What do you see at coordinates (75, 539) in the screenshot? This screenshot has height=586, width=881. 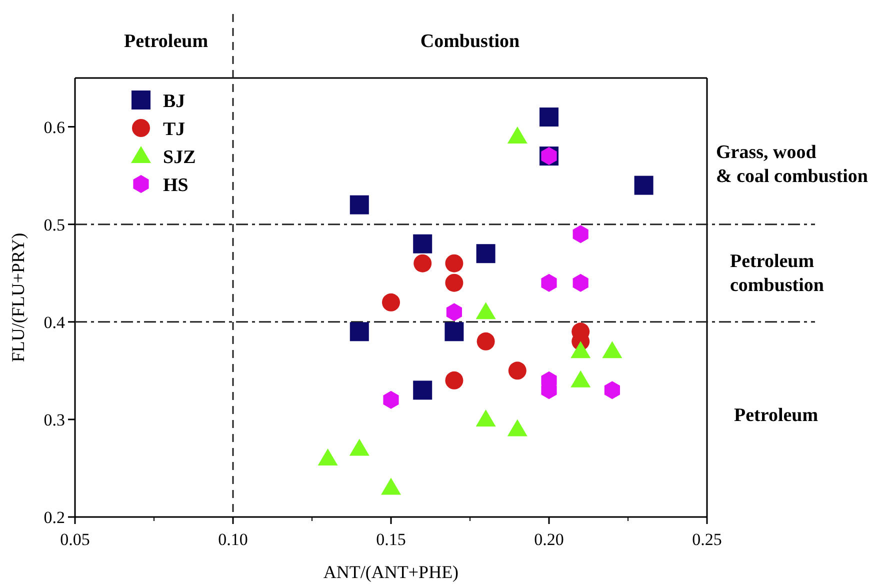 I see `x-tick-label: 0.05` at bounding box center [75, 539].